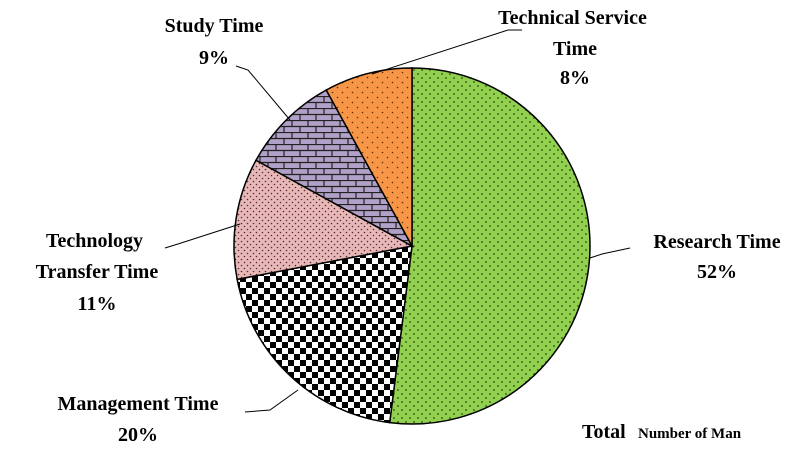  I want to click on slice-label: Research Time, so click(716, 242).